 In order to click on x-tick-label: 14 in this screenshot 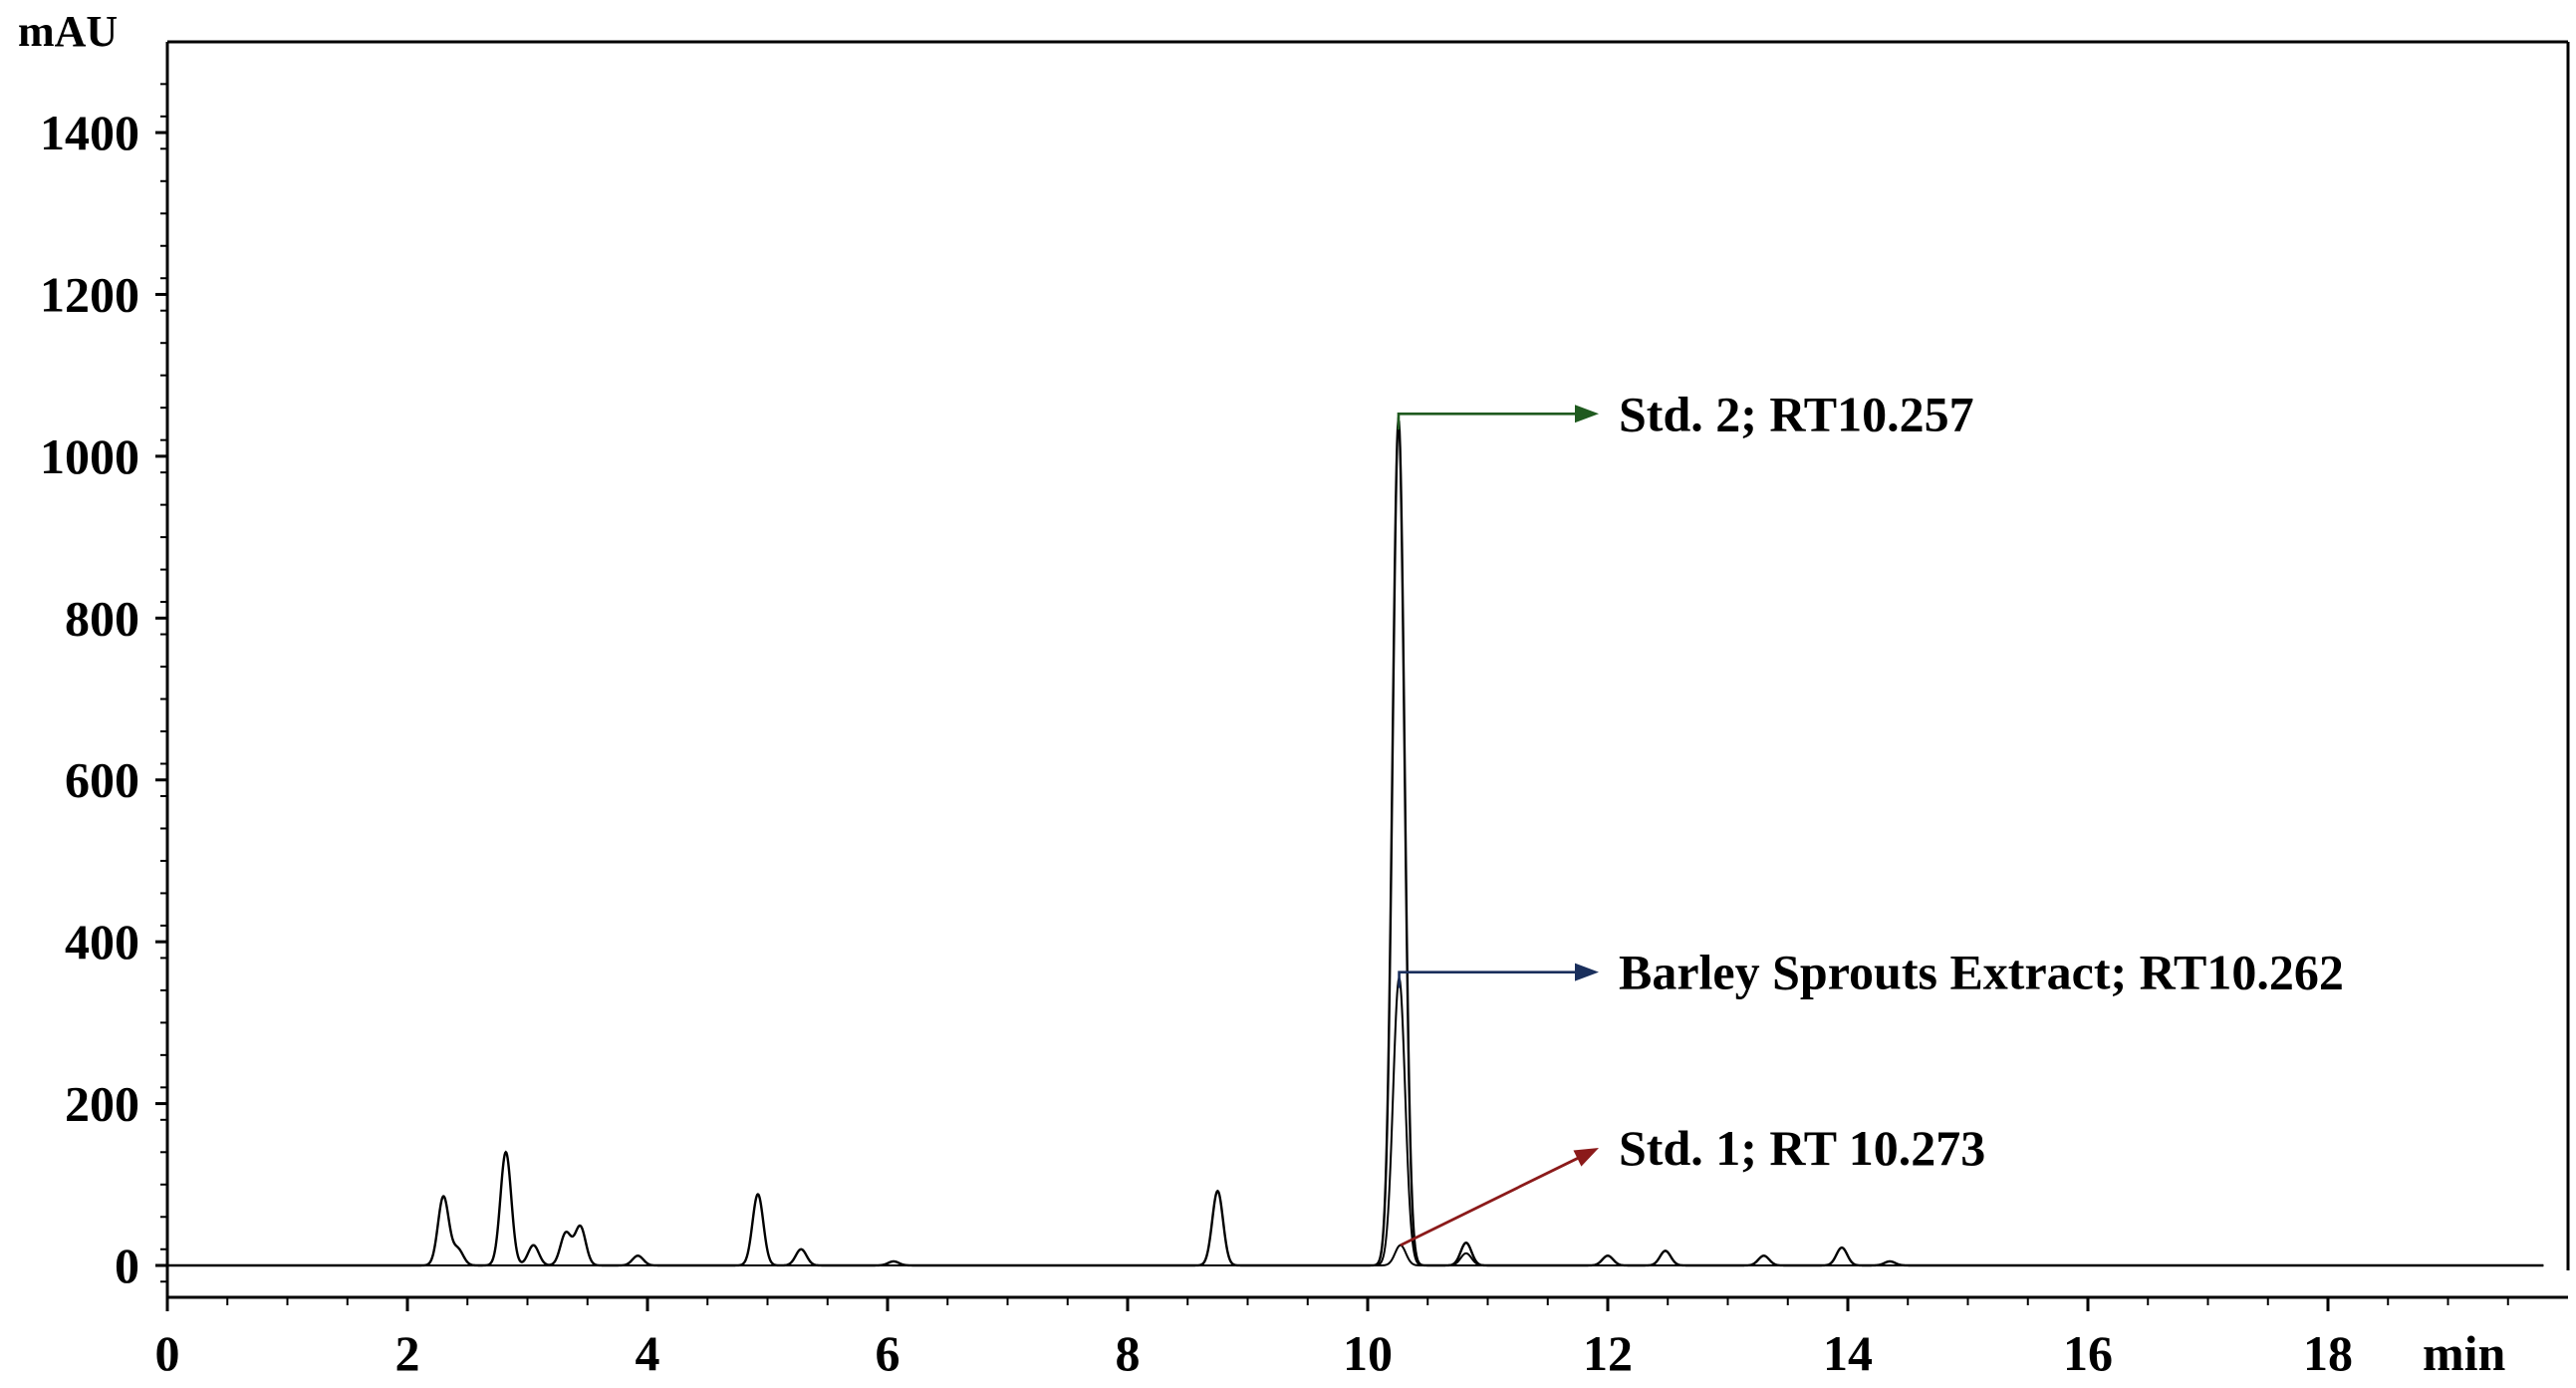, I will do `click(1848, 1353)`.